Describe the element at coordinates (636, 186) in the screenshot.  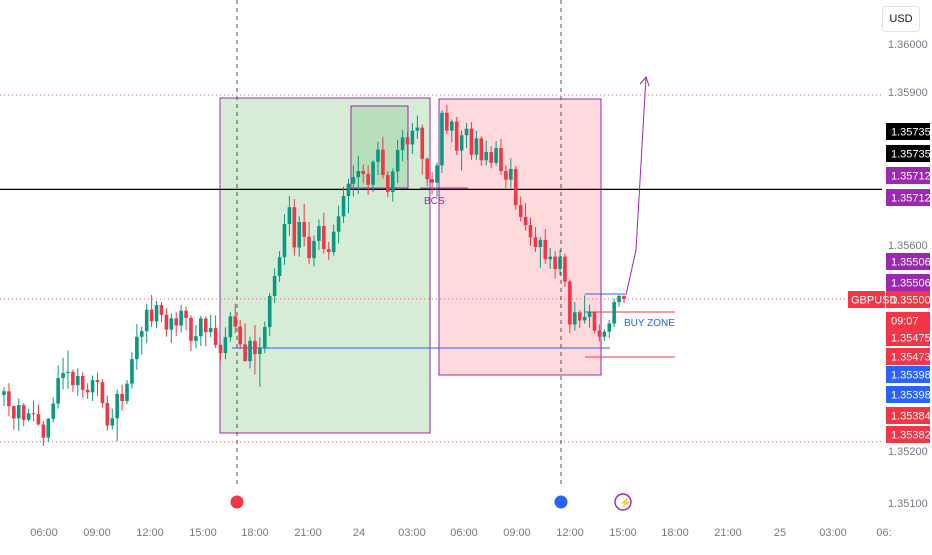
I see `projection-arrow-line` at that location.